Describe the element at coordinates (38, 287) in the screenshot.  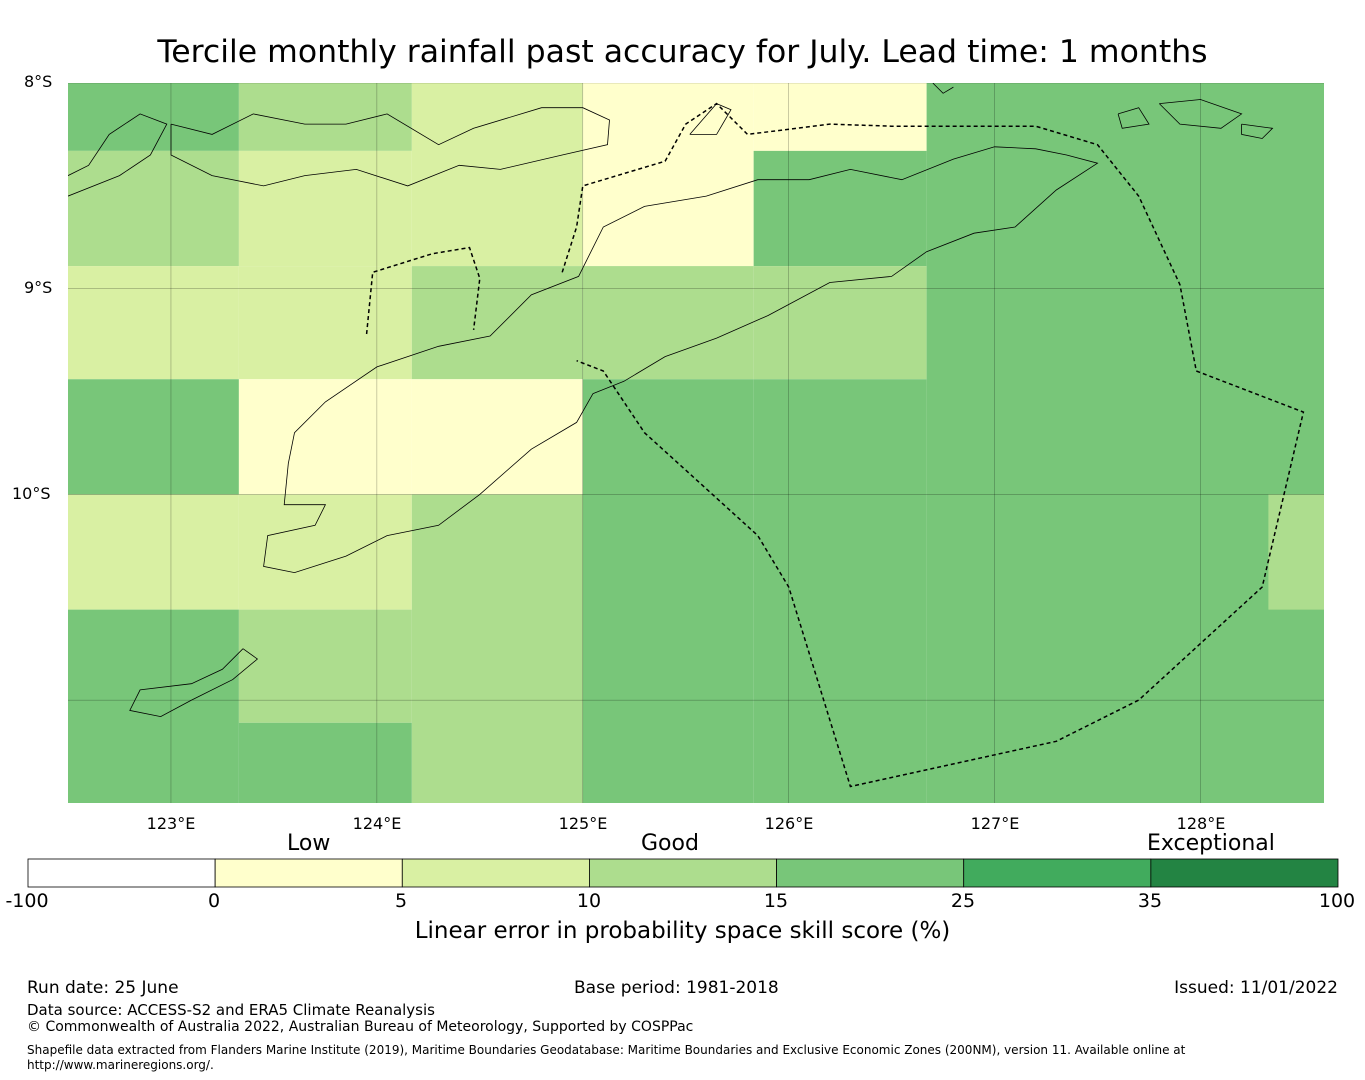
I see `lat-label-9s: 9°S` at that location.